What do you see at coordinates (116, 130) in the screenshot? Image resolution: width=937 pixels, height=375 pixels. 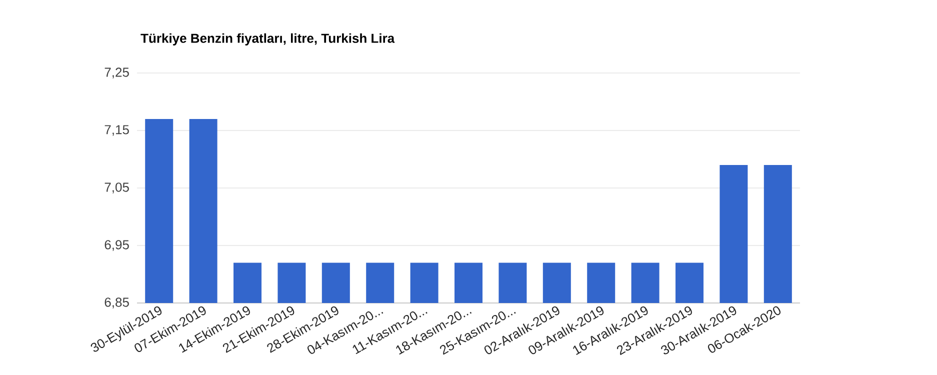 I see `y-tick-label: 7,15` at bounding box center [116, 130].